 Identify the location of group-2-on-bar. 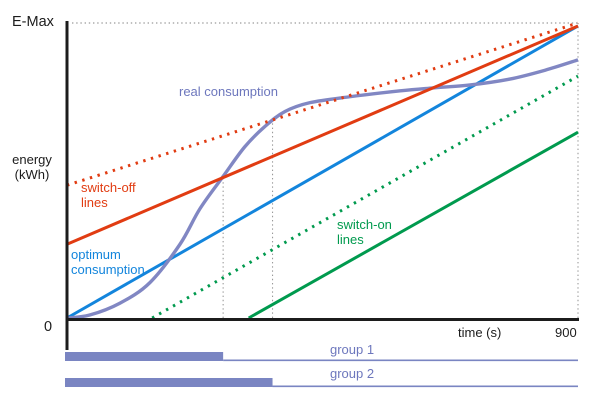
(169, 382).